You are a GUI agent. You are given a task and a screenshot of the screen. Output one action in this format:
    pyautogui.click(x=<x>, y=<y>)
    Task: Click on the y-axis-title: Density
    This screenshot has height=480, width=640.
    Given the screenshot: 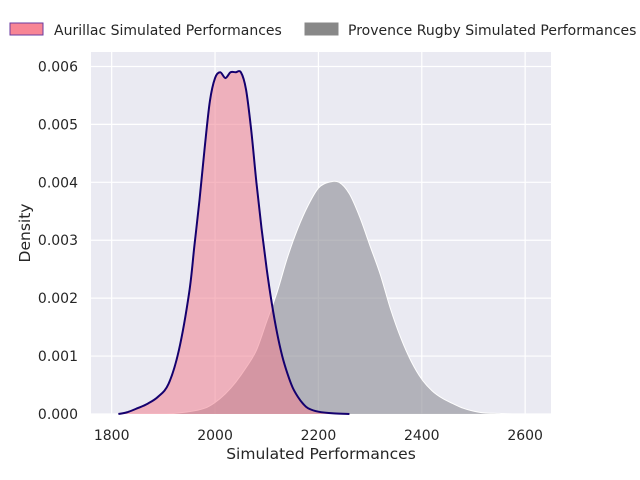 What is the action you would take?
    pyautogui.click(x=25, y=233)
    